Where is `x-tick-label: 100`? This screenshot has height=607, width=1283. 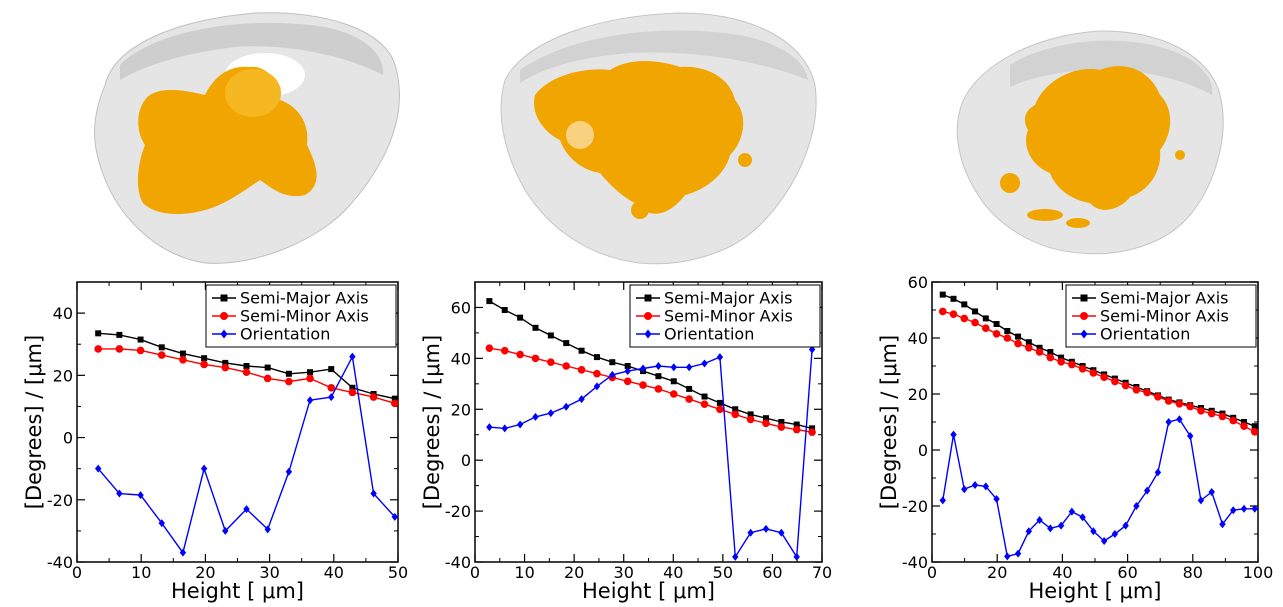 x-tick-label: 100 is located at coordinates (1258, 572).